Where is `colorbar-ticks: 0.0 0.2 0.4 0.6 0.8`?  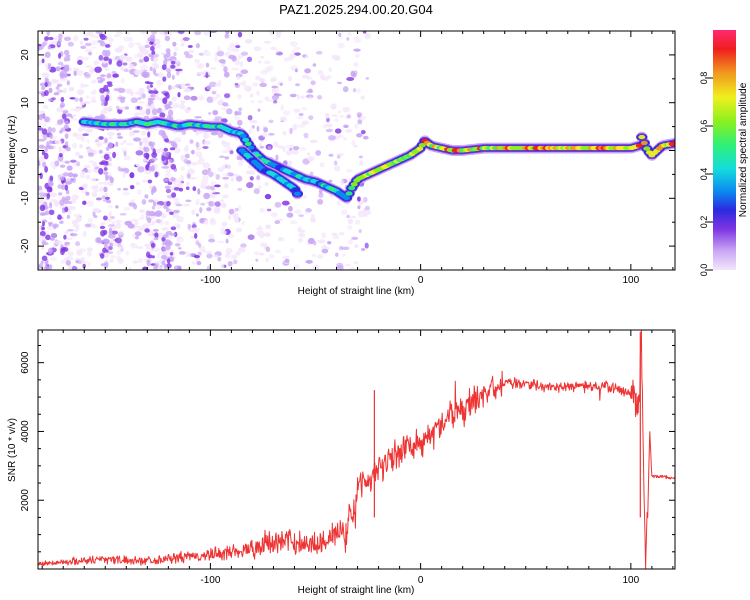
colorbar-ticks: 0.0 0.2 0.4 0.6 0.8 is located at coordinates (706, 174).